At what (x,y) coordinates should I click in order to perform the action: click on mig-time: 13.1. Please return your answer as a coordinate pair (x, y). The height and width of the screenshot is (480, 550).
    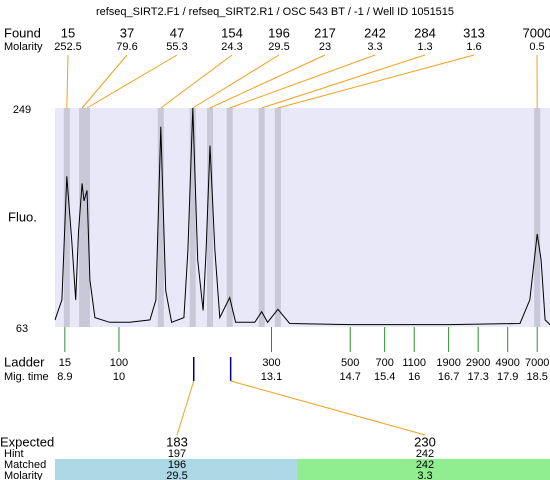
    Looking at the image, I should click on (271, 377).